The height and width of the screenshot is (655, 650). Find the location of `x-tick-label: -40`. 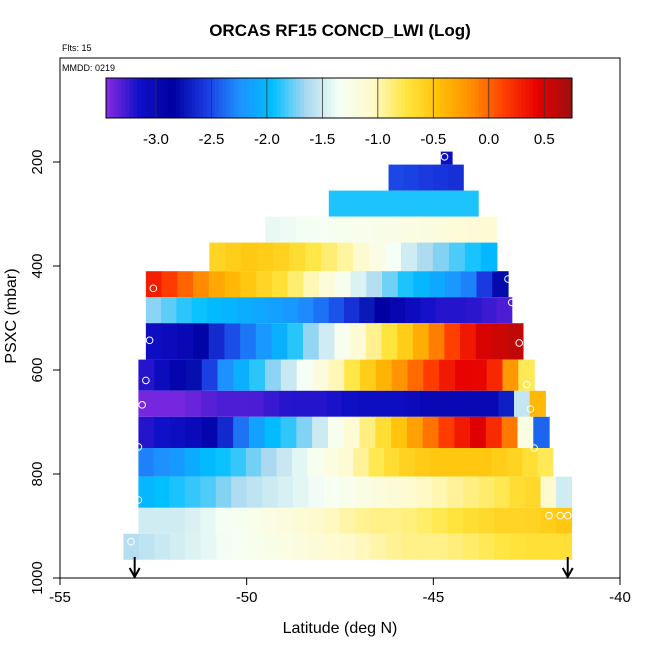

x-tick-label: -40 is located at coordinates (620, 597).